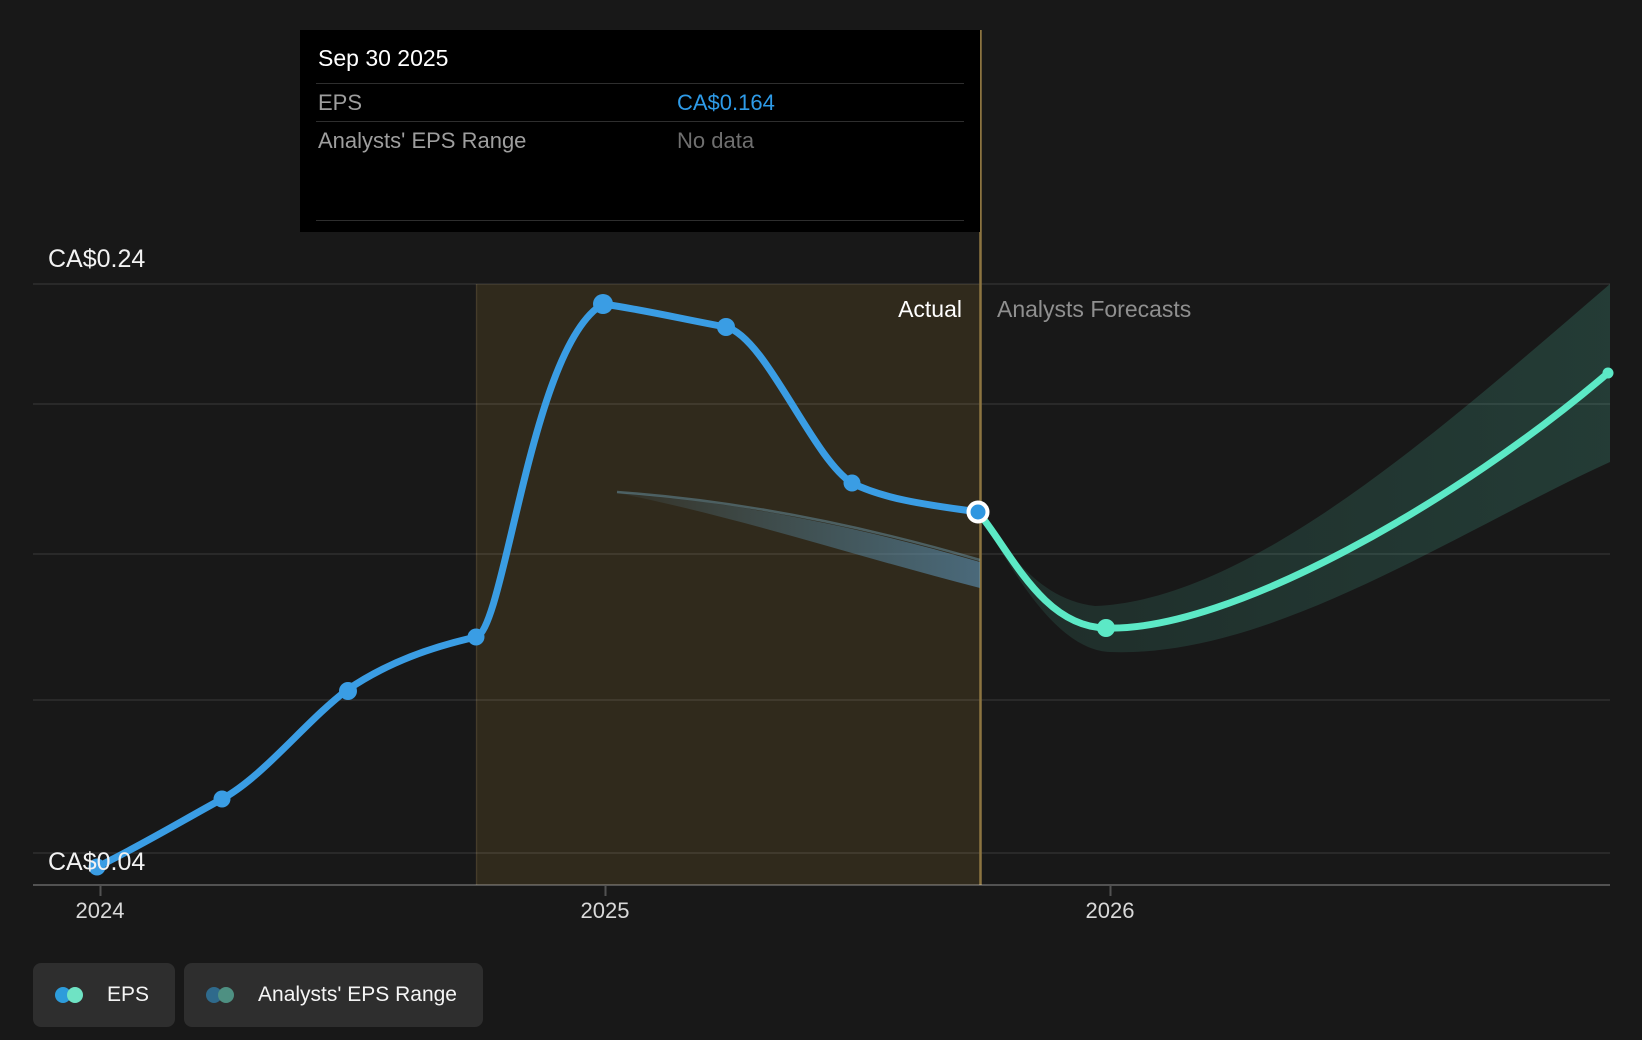 This screenshot has height=1040, width=1642. Describe the element at coordinates (640, 220) in the screenshot. I see `tooltip-bottom-divider` at that location.